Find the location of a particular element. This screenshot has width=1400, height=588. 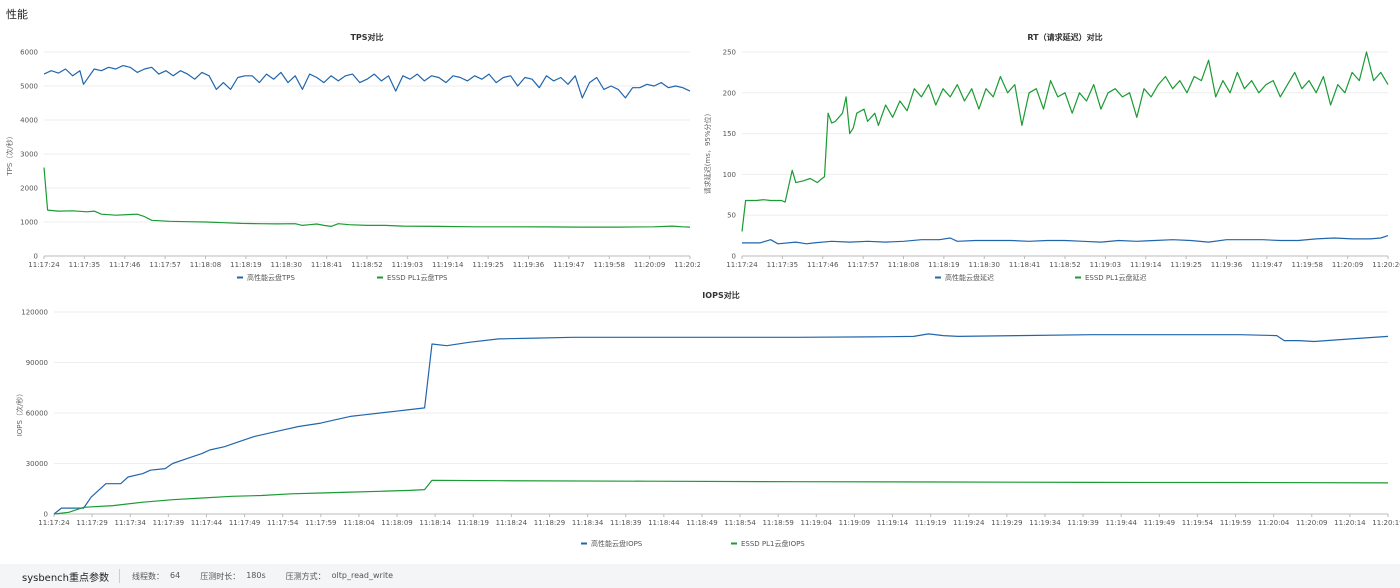

y-tick-label: 1000 is located at coordinates (29, 223).